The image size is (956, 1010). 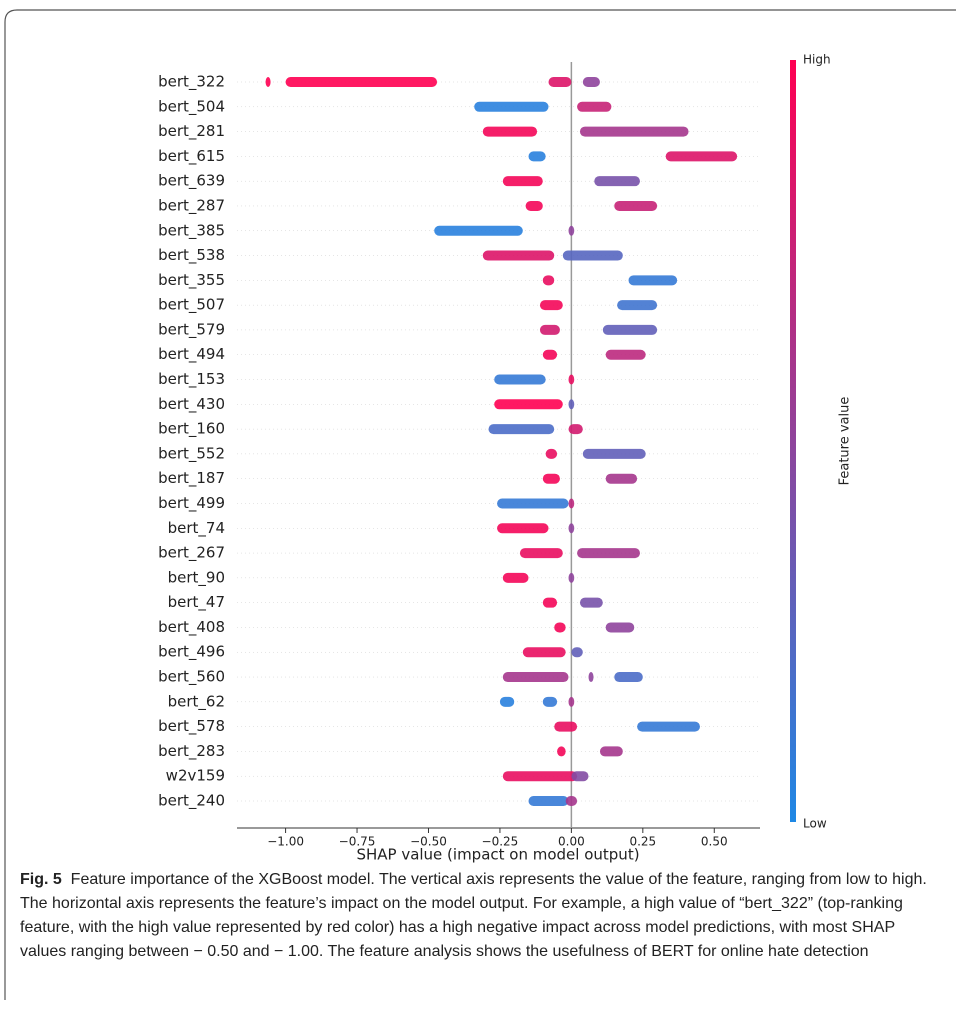 What do you see at coordinates (191, 503) in the screenshot?
I see `y-tick-label: bert_499` at bounding box center [191, 503].